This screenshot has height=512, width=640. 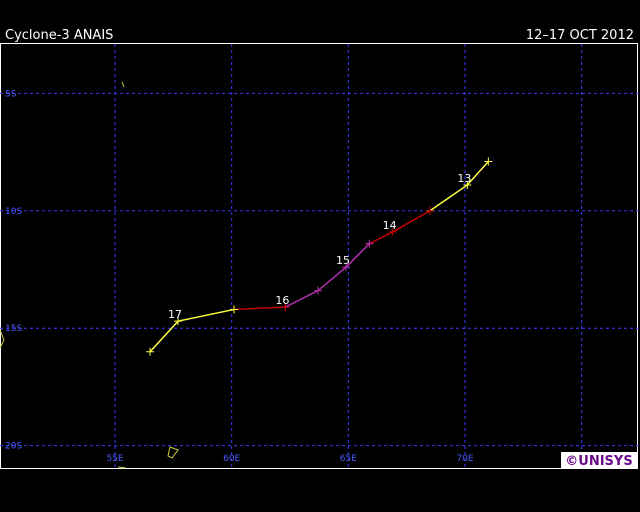 What do you see at coordinates (348, 459) in the screenshot?
I see `lon-tick-label: 65E` at bounding box center [348, 459].